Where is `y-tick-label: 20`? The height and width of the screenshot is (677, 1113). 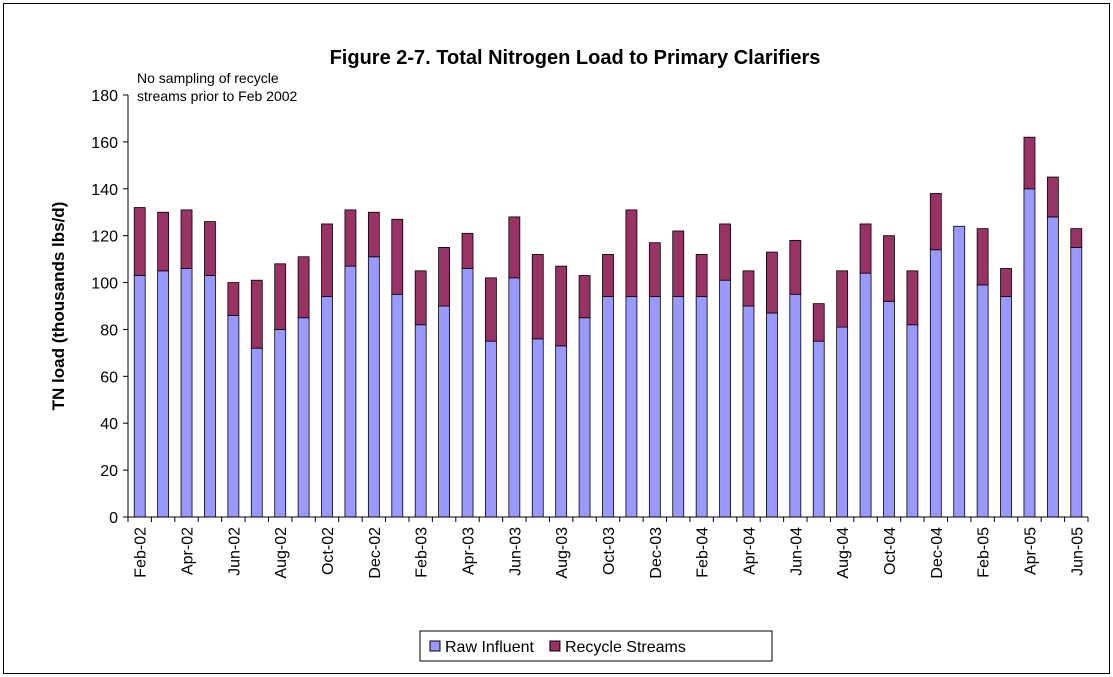
y-tick-label: 20 is located at coordinates (109, 471).